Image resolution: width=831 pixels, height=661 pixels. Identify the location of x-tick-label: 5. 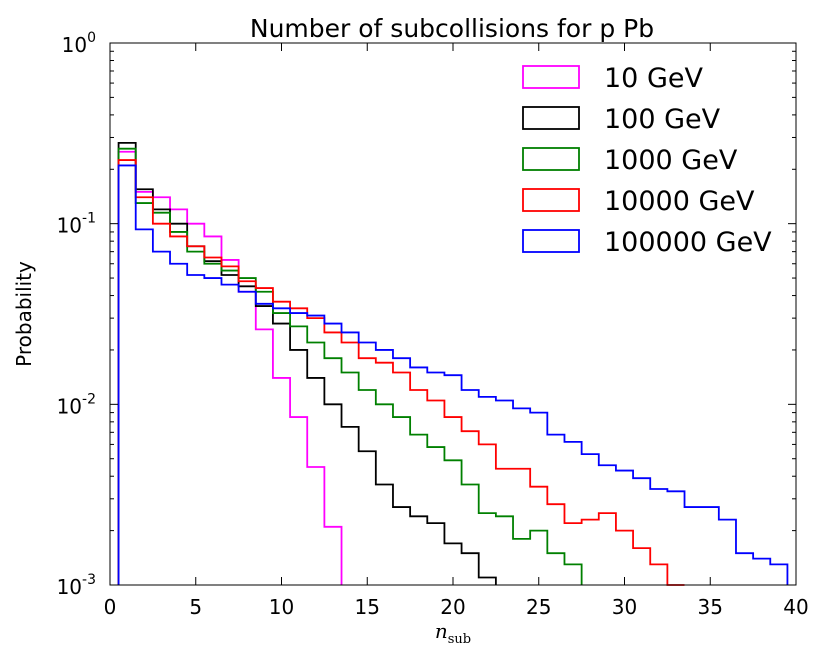
(195, 607).